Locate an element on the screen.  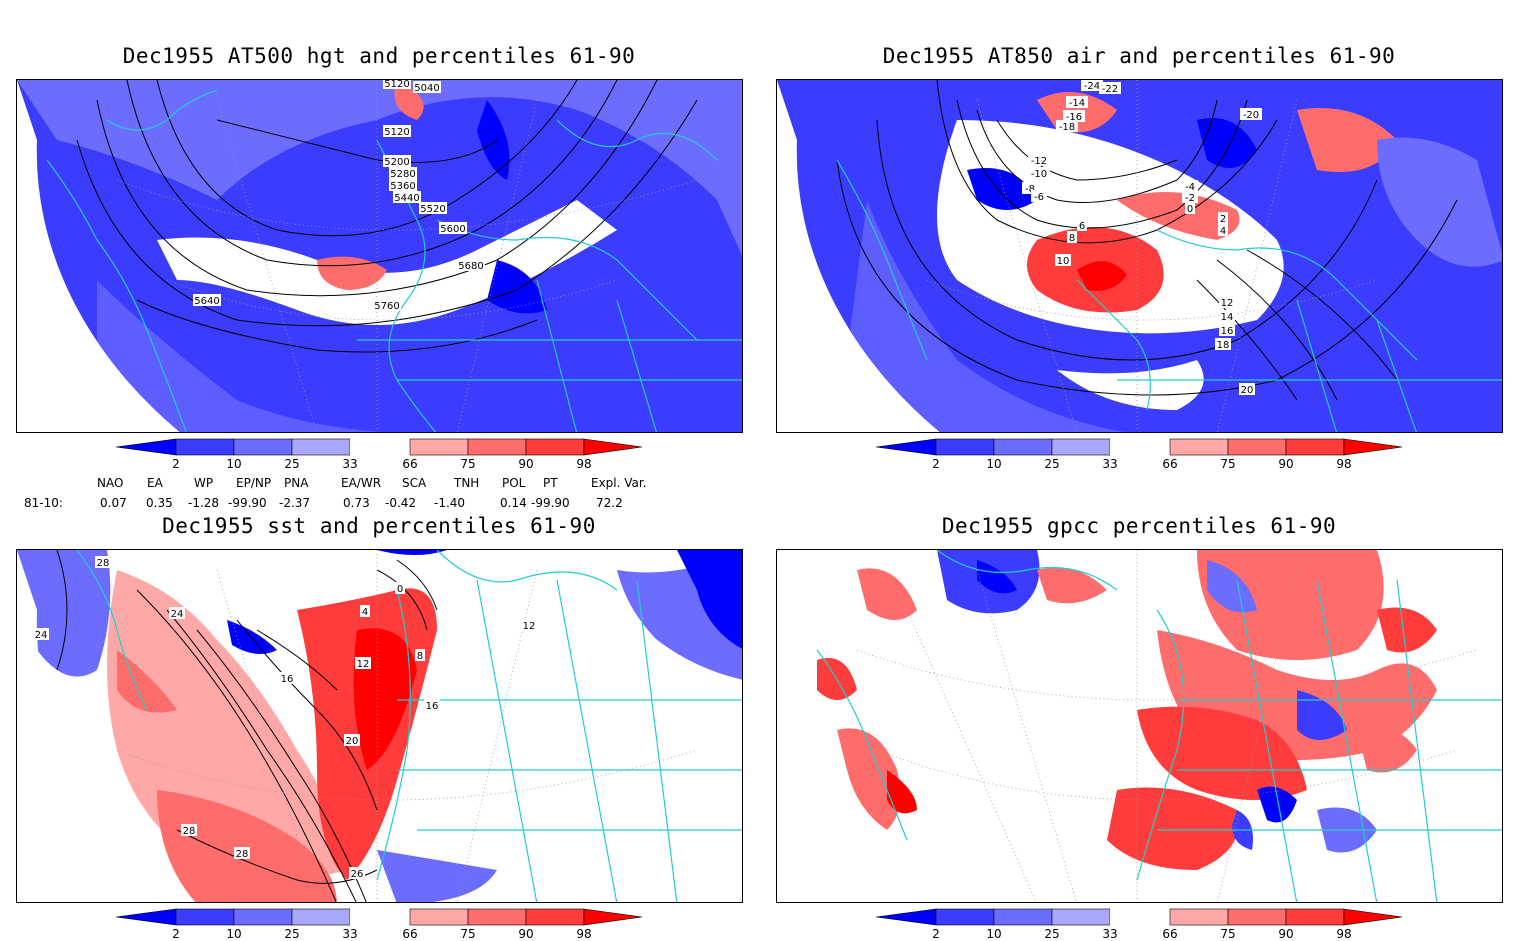
colorbar-top-left: 2 10 25 33 66 75 90 98 is located at coordinates (380, 454).